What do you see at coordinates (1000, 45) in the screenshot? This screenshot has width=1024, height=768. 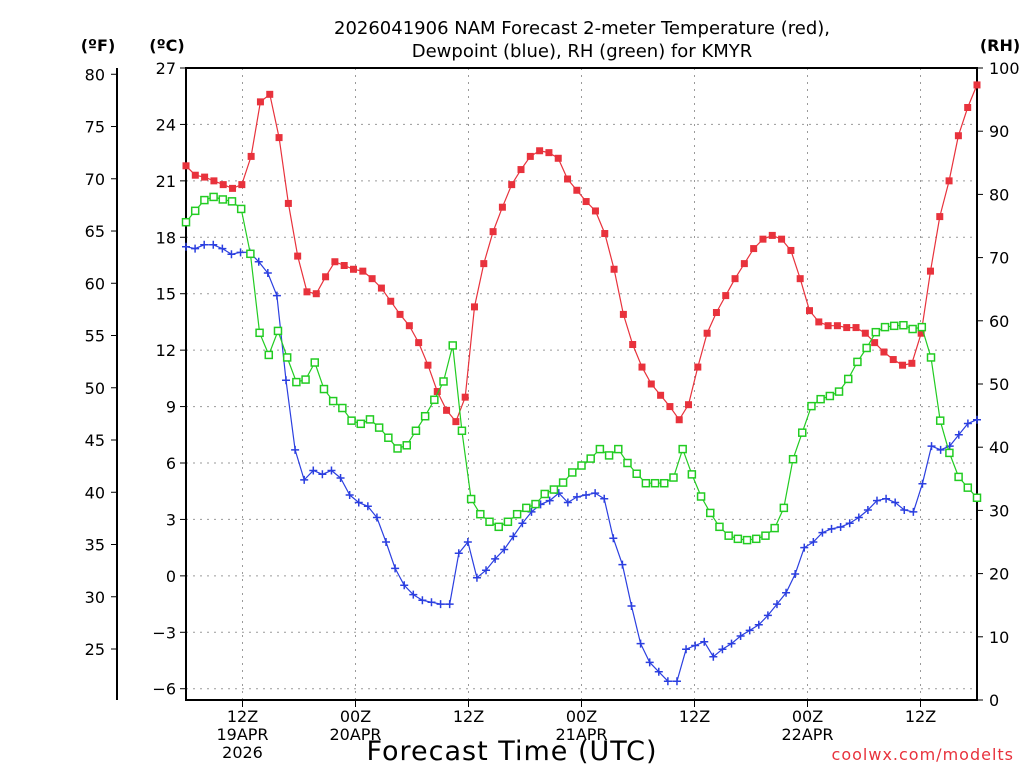 I see `rh-axis-unit: (RH)` at bounding box center [1000, 45].